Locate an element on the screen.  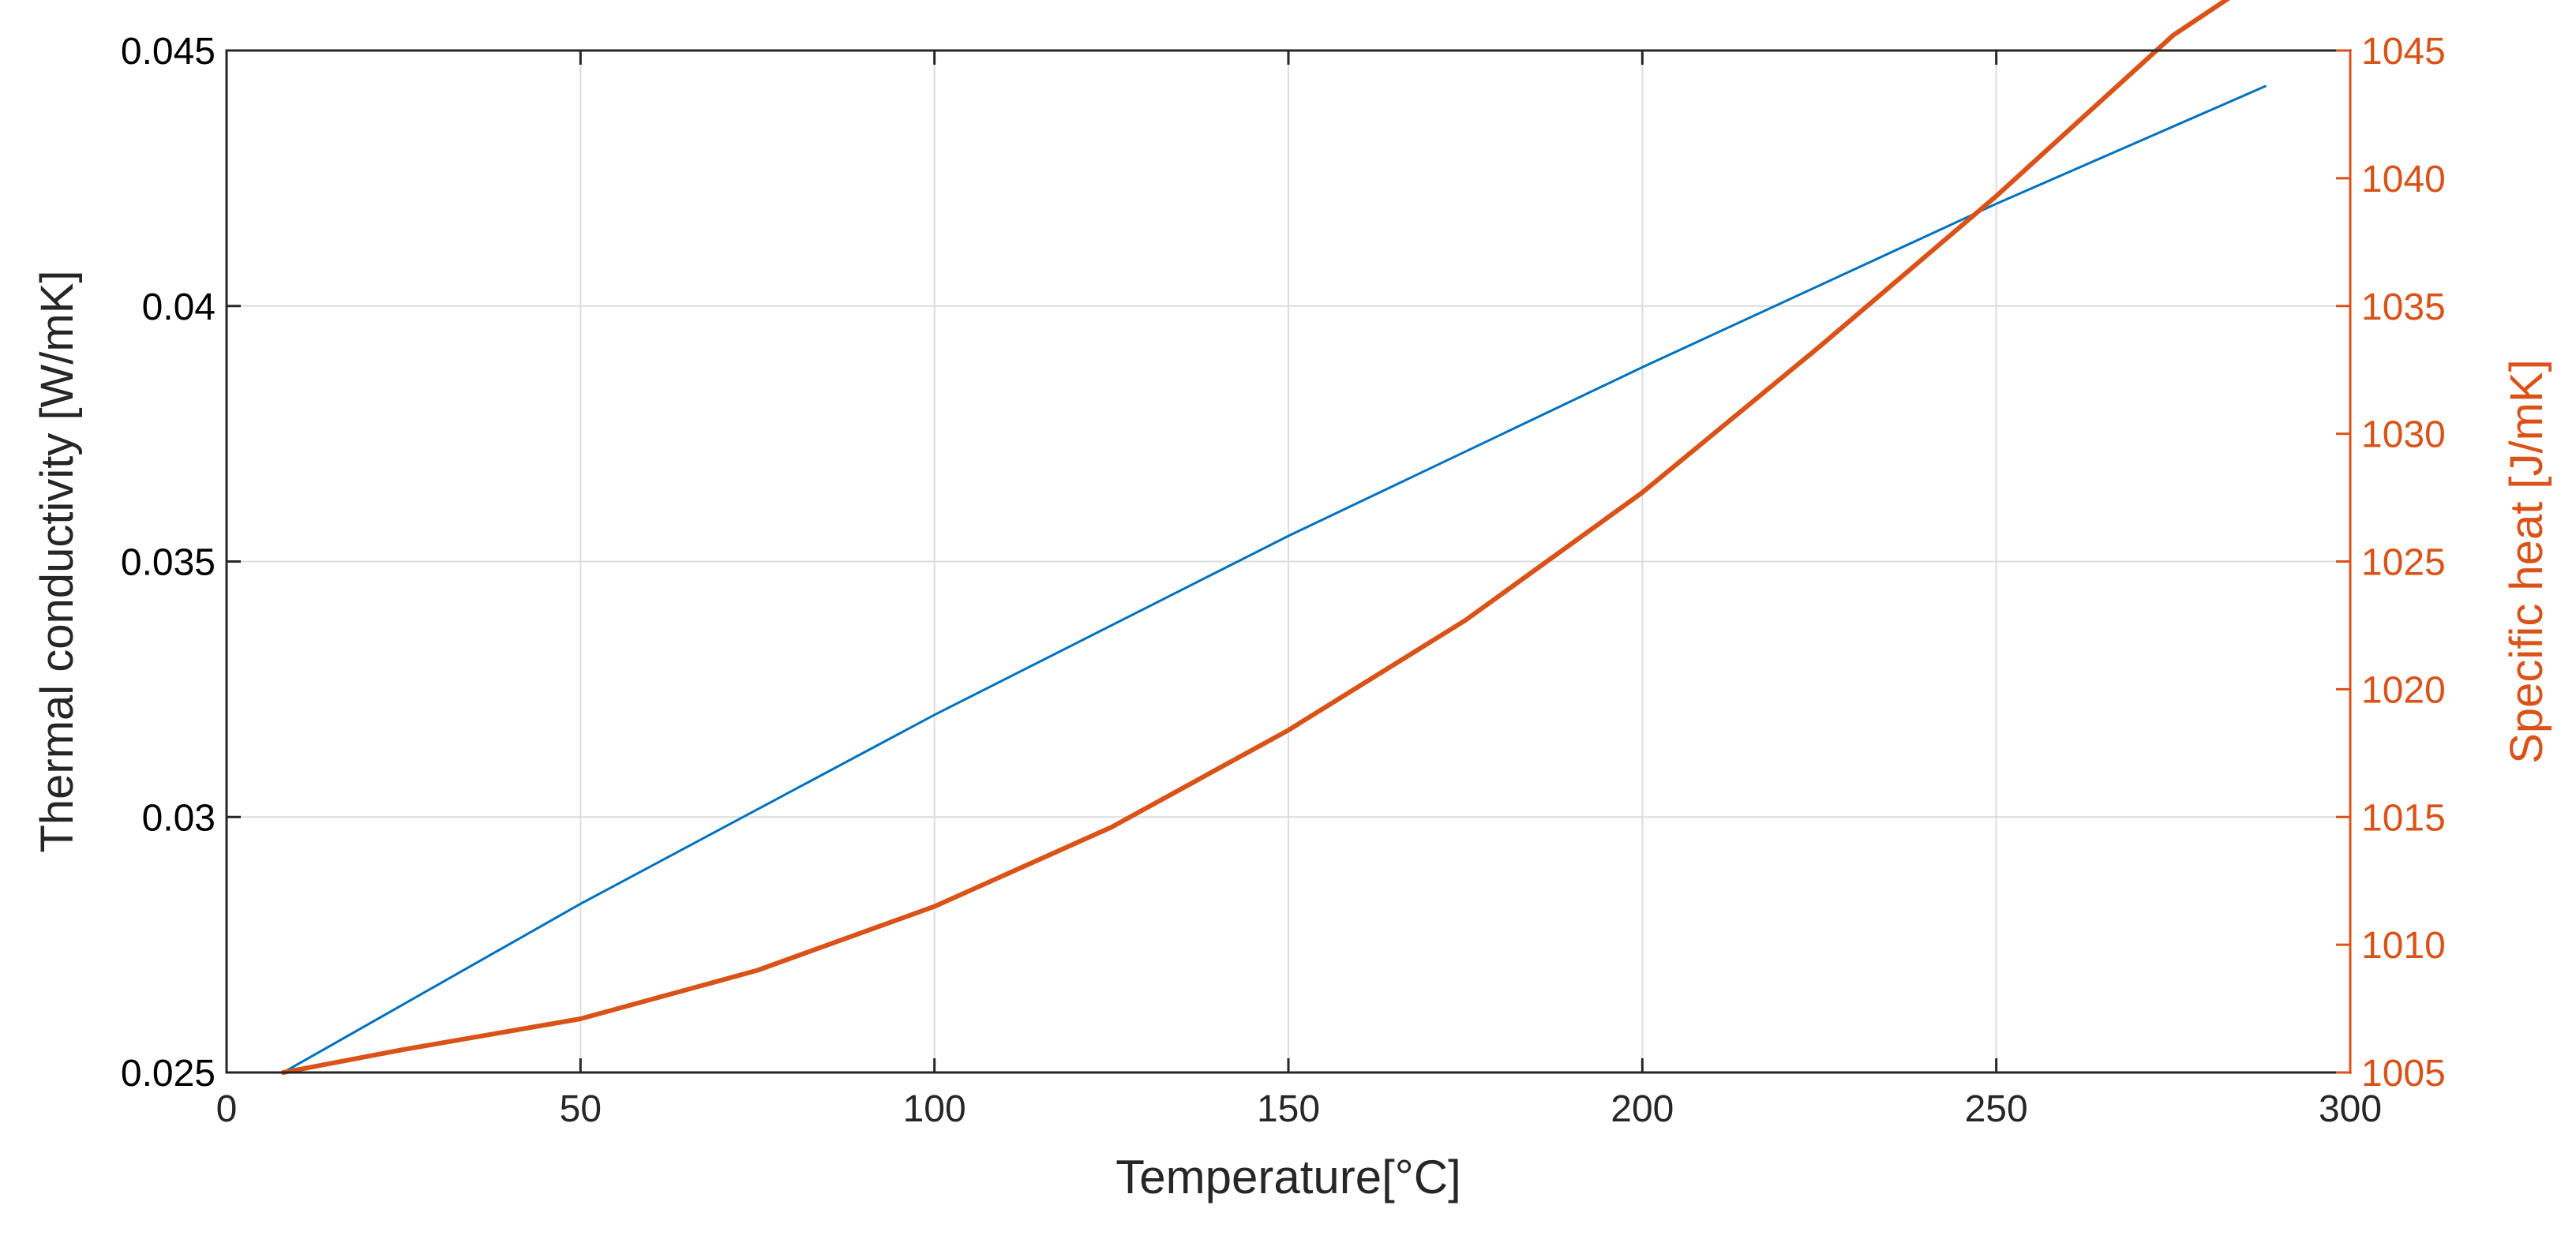
y-right-tick-label: 1020 is located at coordinates (2403, 690).